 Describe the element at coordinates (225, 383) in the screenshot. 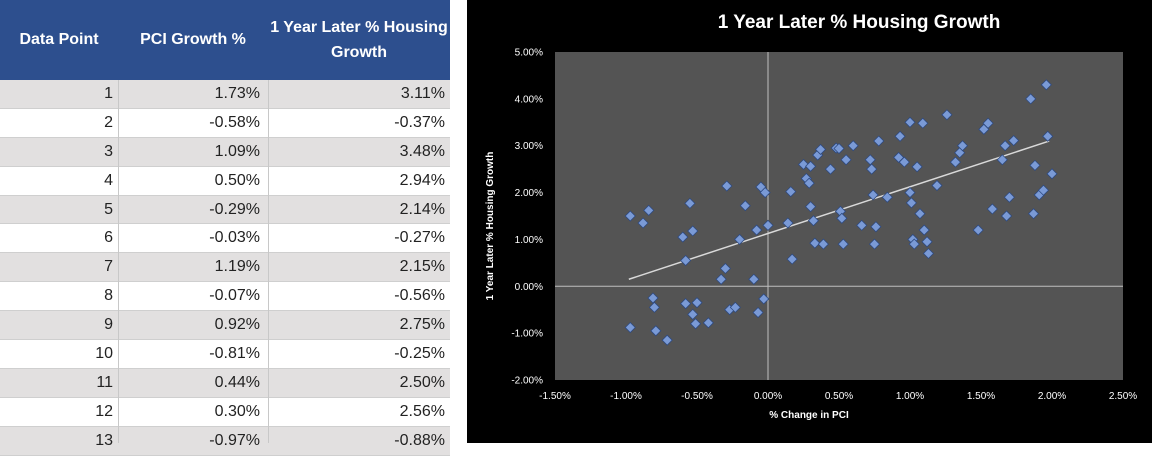

I see `table-row: 11 0.44% 2.50%` at that location.